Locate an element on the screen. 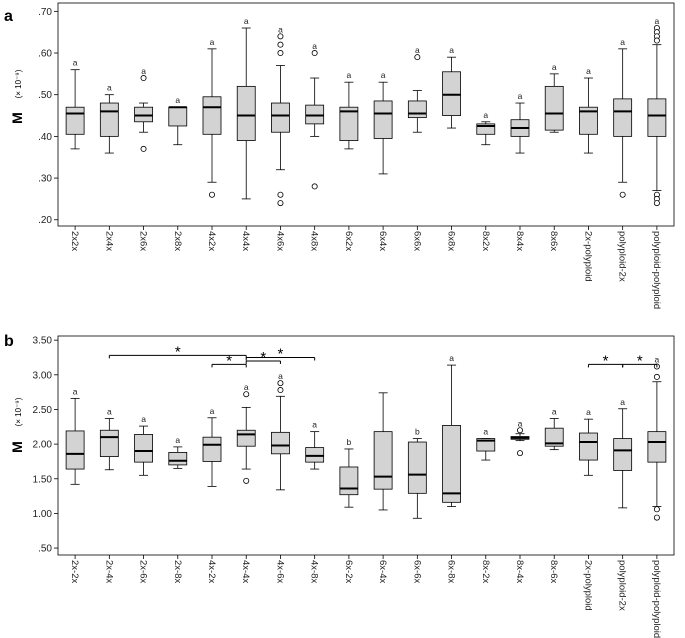  panel-a-category-label: 6x2x is located at coordinates (348, 241).